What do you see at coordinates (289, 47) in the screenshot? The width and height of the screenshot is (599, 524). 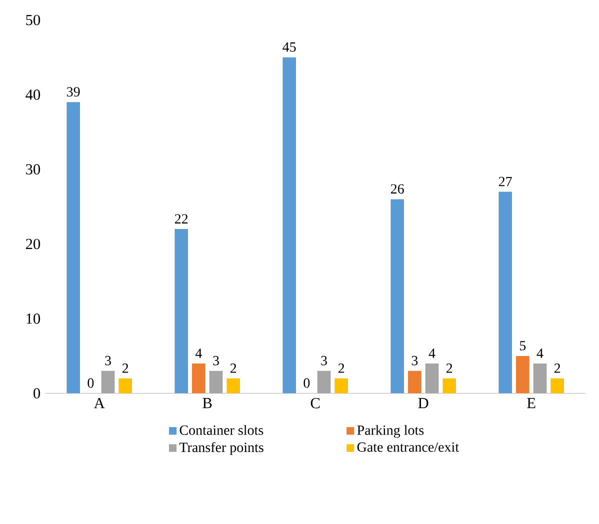 I see `data-label: 45` at bounding box center [289, 47].